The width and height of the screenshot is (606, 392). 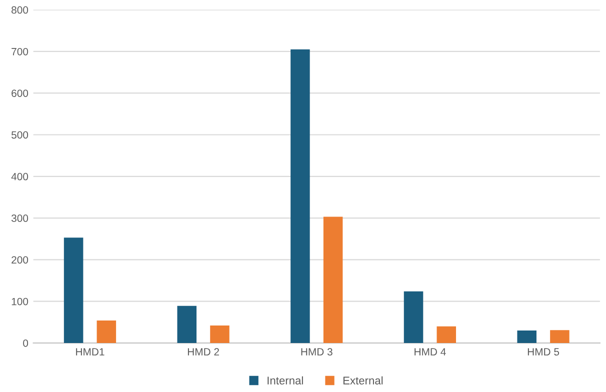 I want to click on x-tick-label: HMD 3, so click(x=316, y=352).